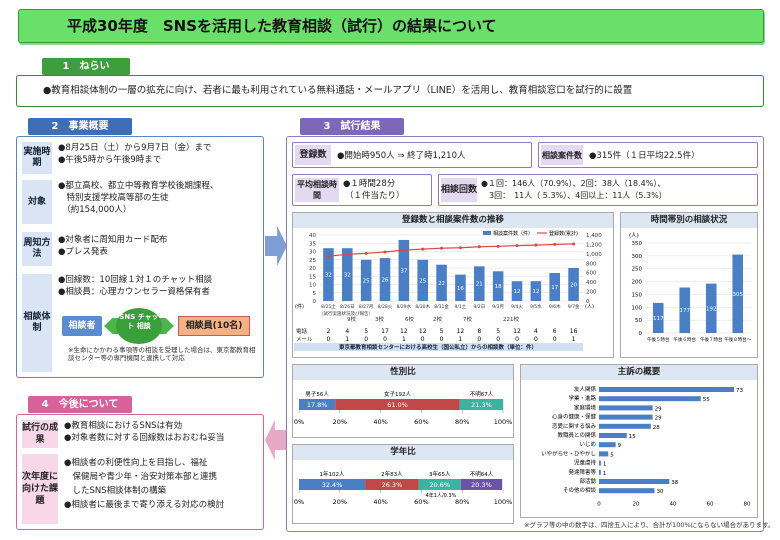 This screenshot has height=540, width=780. Describe the element at coordinates (660, 492) in the screenshot. I see `bar-label: 30` at that location.